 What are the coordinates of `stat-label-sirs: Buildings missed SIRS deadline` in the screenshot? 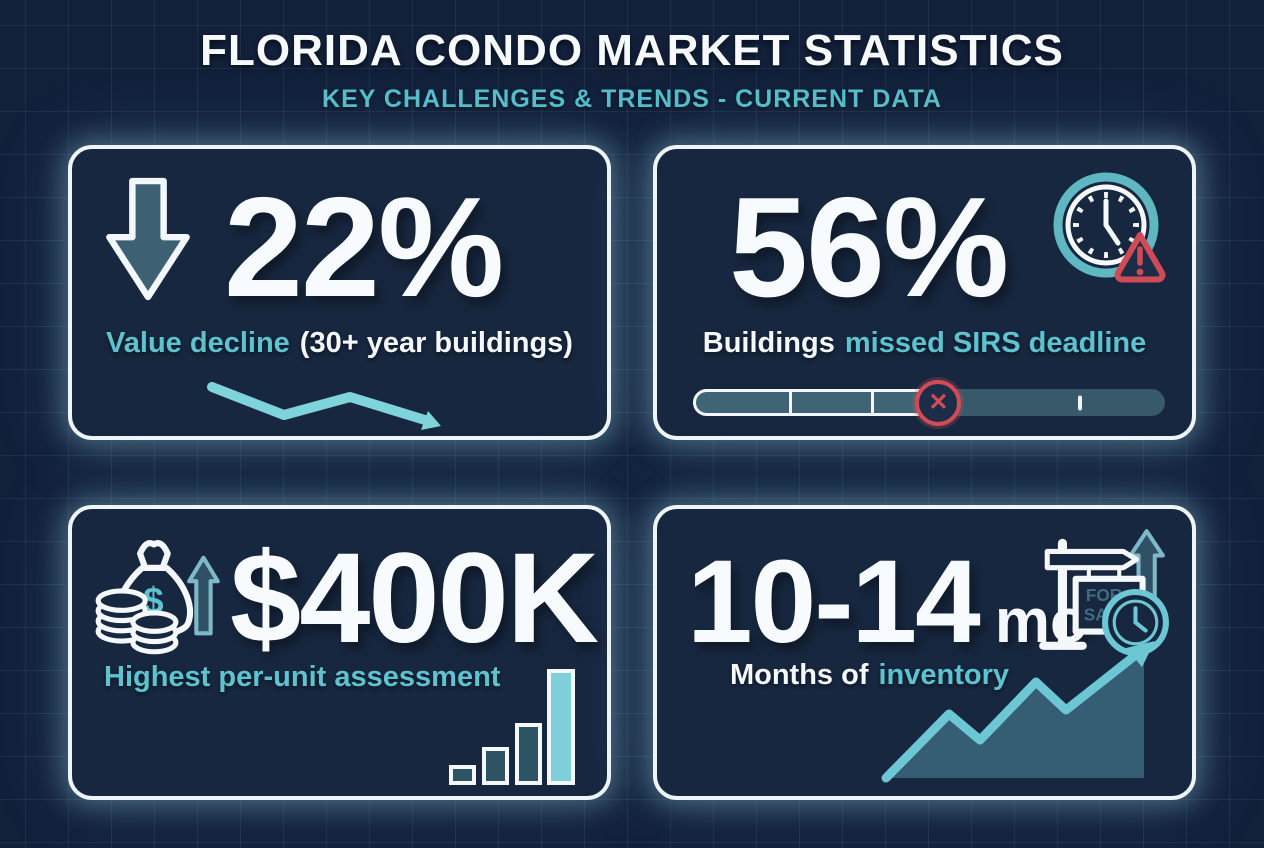 It's located at (924, 343).